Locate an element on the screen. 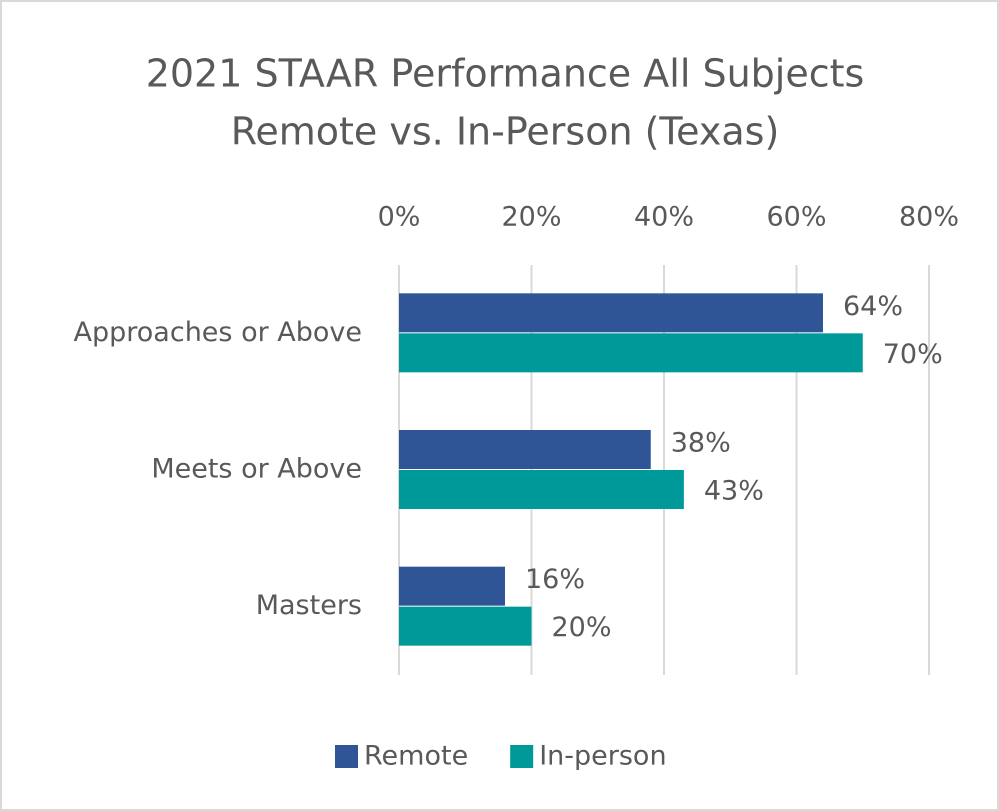 This screenshot has width=999, height=811. legend-label: In-person is located at coordinates (602, 756).